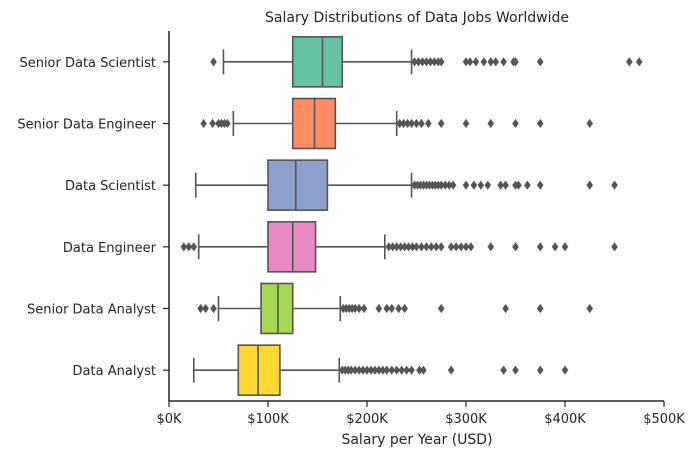 The image size is (697, 457). What do you see at coordinates (169, 419) in the screenshot?
I see `x-tick-label: $0K` at bounding box center [169, 419].